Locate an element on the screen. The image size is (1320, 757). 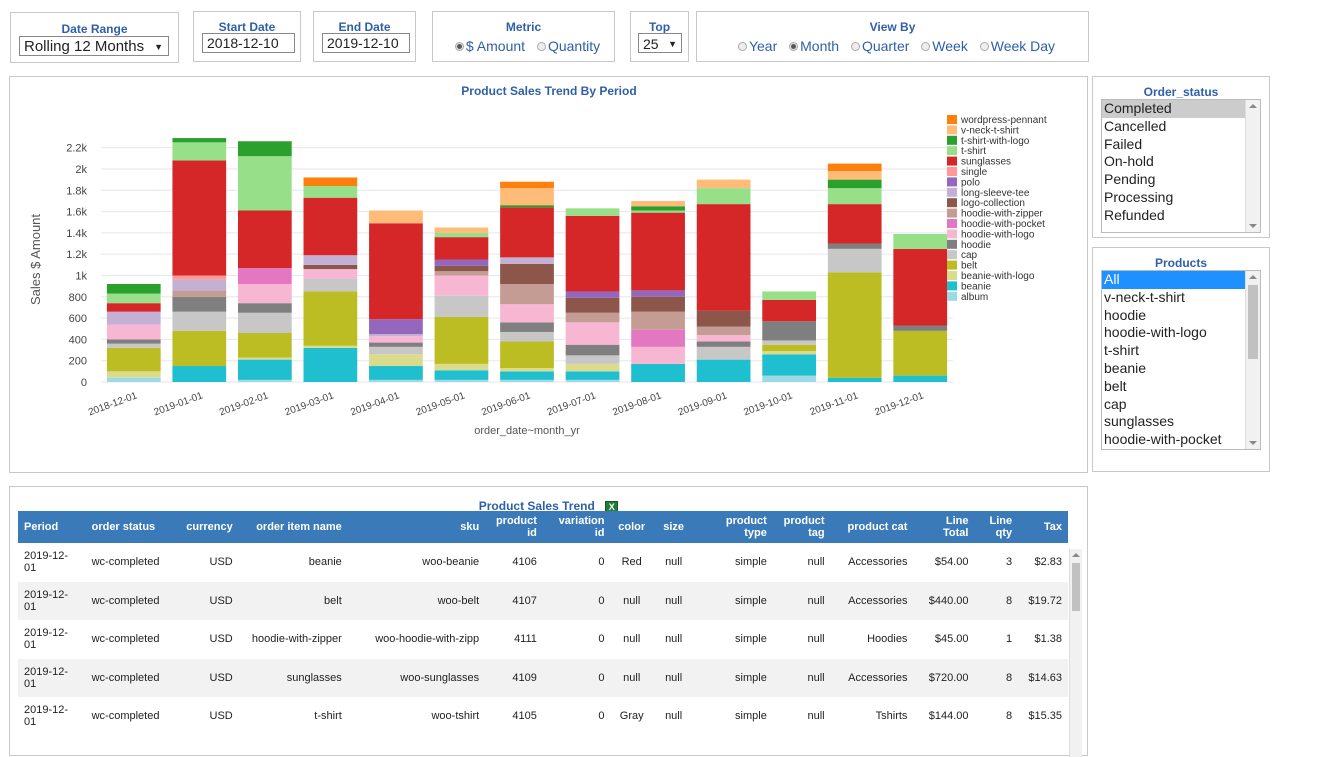
bar-segment-beanie is located at coordinates (658, 372).